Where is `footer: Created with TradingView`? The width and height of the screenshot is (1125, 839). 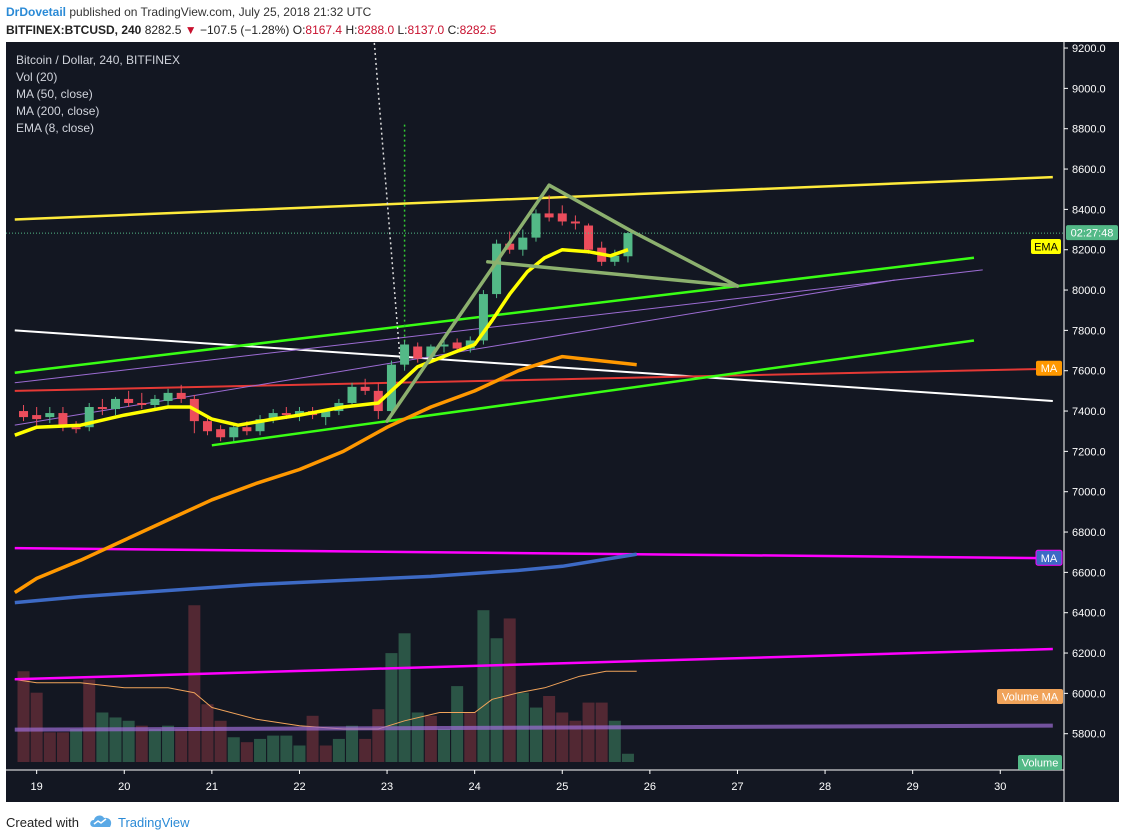
footer: Created with TradingView is located at coordinates (562, 822).